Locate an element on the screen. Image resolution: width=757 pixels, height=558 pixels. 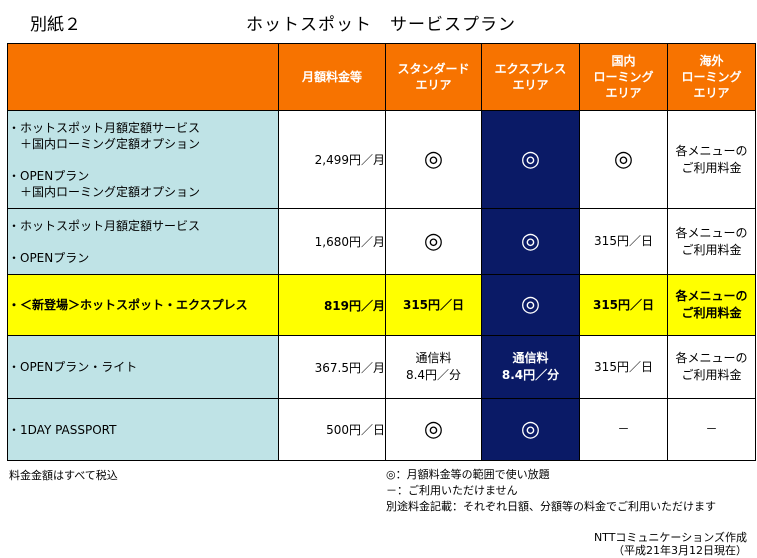
price-cell: 500円／日 is located at coordinates (332, 429).